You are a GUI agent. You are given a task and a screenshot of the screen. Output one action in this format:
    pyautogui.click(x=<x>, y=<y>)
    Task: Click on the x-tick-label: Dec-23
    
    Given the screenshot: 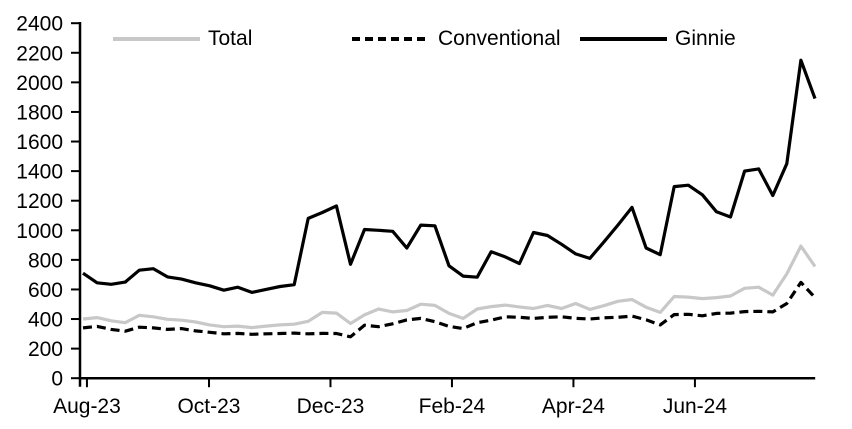 What is the action you would take?
    pyautogui.click(x=331, y=406)
    